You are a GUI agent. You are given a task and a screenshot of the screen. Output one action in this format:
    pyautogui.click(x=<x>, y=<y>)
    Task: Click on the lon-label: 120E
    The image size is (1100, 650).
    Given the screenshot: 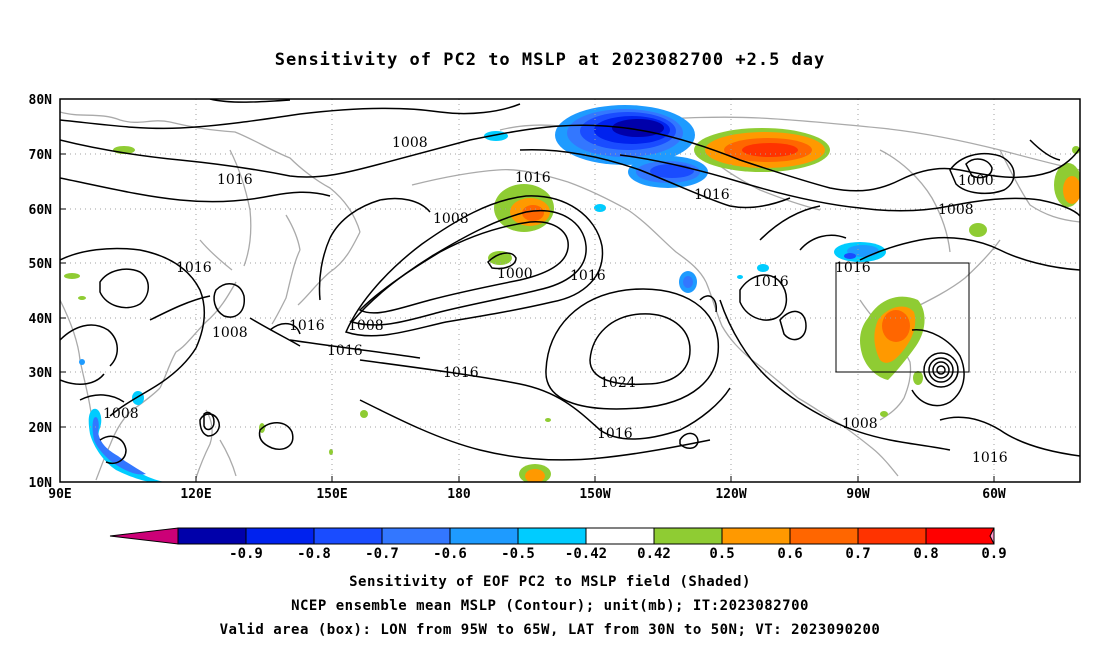 What is the action you would take?
    pyautogui.click(x=195, y=494)
    